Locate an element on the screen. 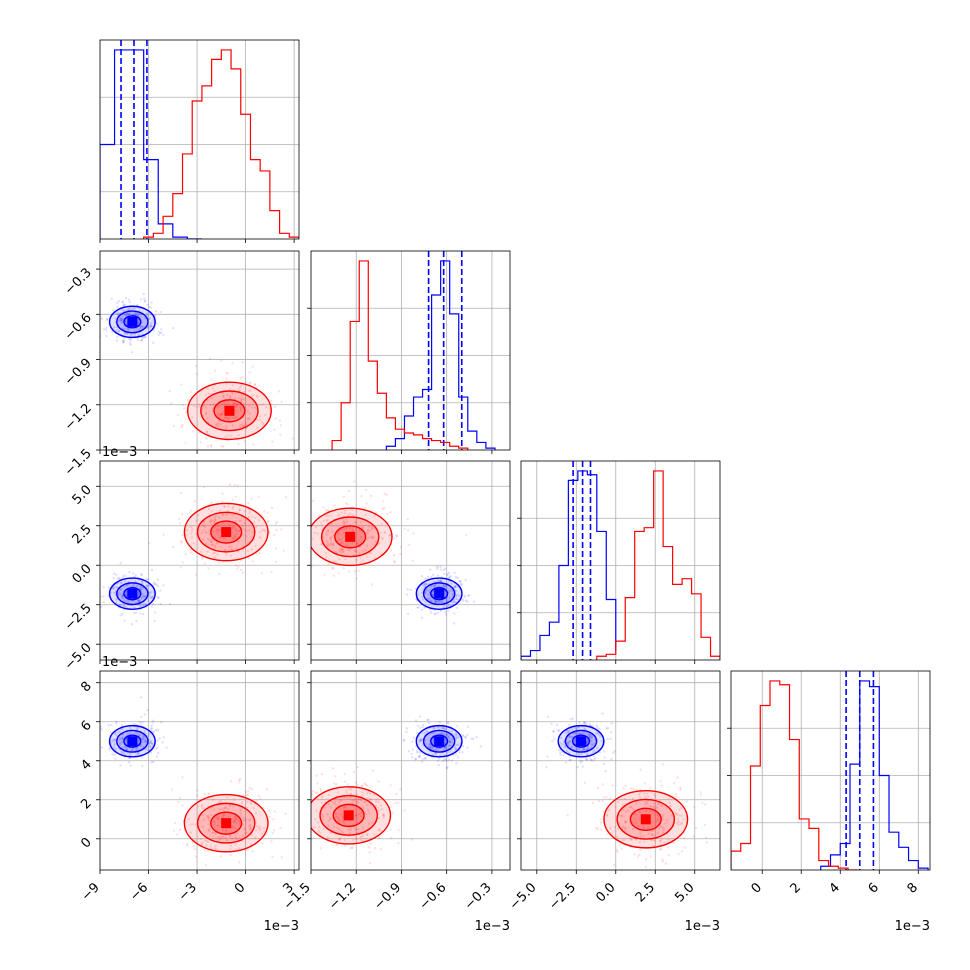  y-tick-label: −1.2 is located at coordinates (78, 417).